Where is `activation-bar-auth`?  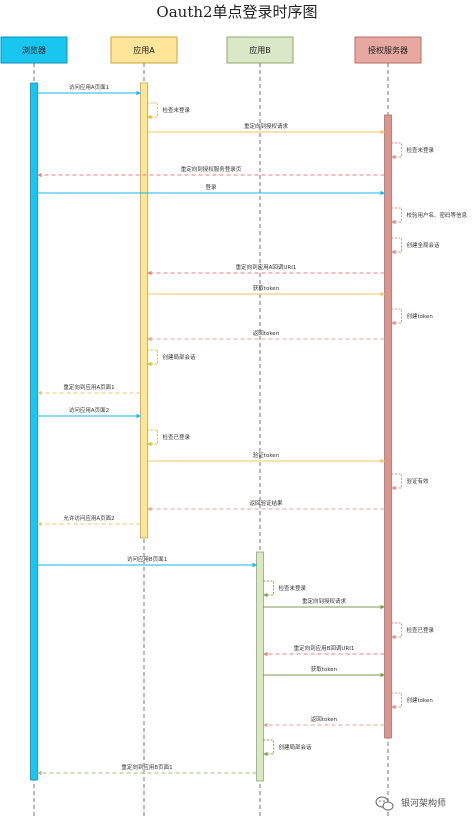
activation-bar-auth is located at coordinates (388, 426).